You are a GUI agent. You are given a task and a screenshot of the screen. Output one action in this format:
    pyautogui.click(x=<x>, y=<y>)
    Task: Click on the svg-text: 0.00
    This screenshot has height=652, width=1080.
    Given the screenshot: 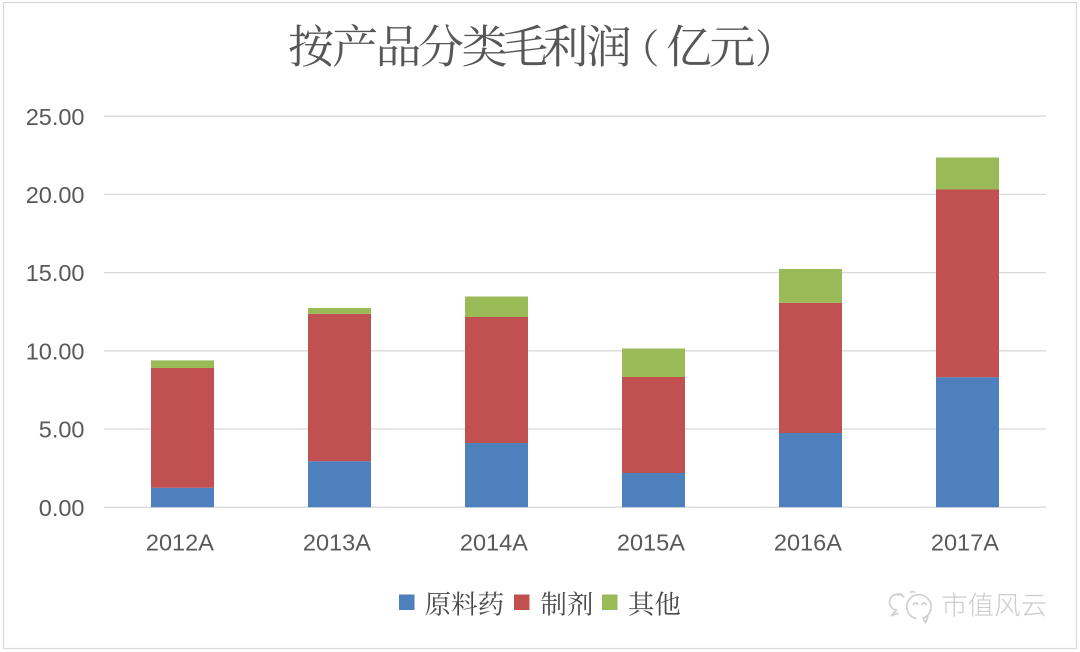 What is the action you would take?
    pyautogui.click(x=62, y=508)
    